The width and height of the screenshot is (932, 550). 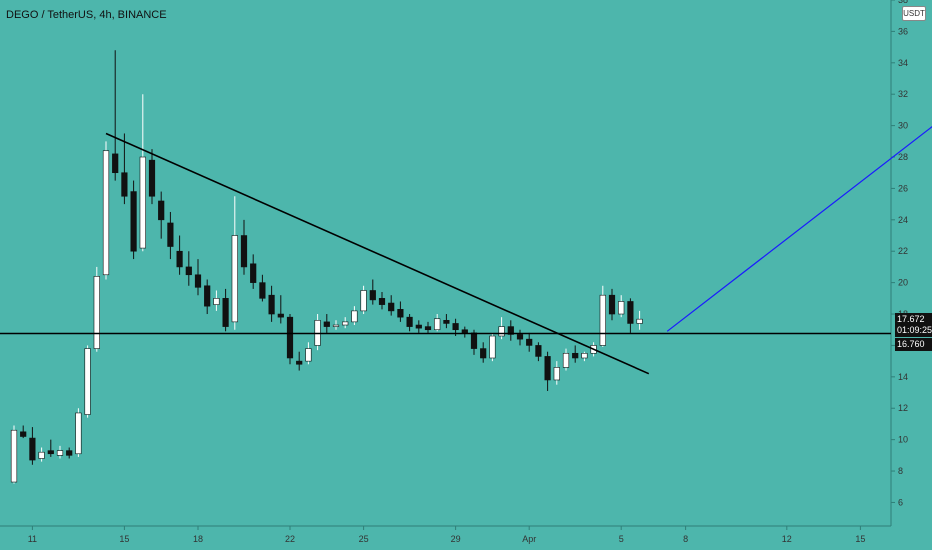 I want to click on price-tick-label: 14, so click(x=903, y=377).